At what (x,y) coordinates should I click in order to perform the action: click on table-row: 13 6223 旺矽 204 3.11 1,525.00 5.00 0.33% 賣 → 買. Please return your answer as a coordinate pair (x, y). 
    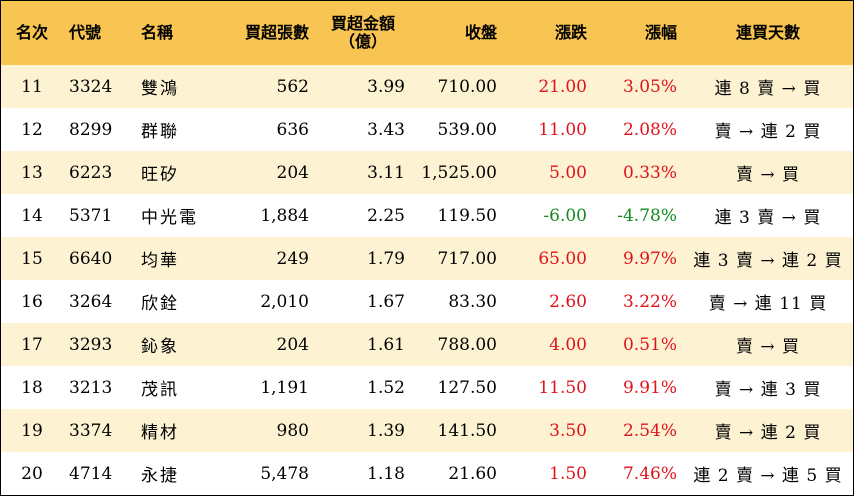
    Looking at the image, I should click on (427, 172).